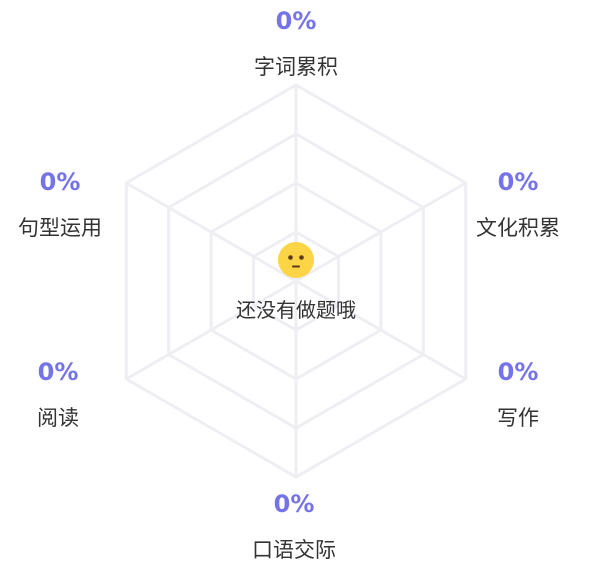 The width and height of the screenshot is (592, 568). I want to click on axis-label-1: 0% 文化积累, so click(518, 205).